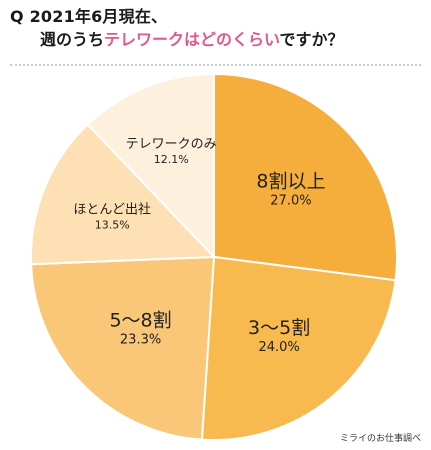 The width and height of the screenshot is (431, 450). I want to click on slice-label-4: ほとんど出社, so click(112, 210).